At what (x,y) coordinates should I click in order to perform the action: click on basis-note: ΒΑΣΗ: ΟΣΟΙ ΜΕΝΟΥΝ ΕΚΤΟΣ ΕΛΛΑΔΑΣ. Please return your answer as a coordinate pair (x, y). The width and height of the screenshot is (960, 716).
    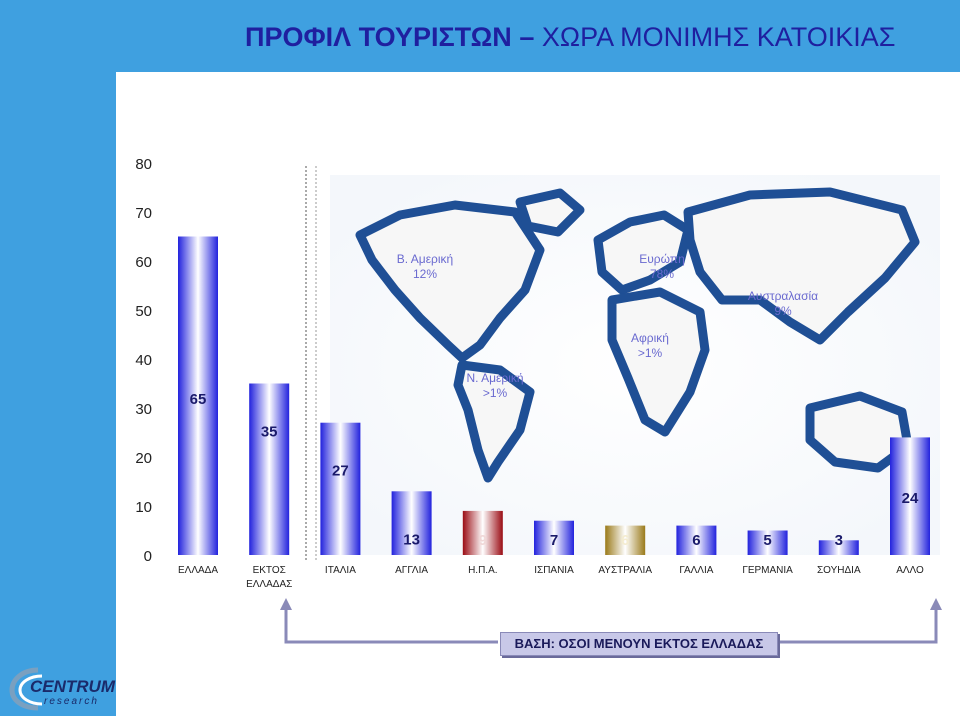
    Looking at the image, I should click on (639, 644).